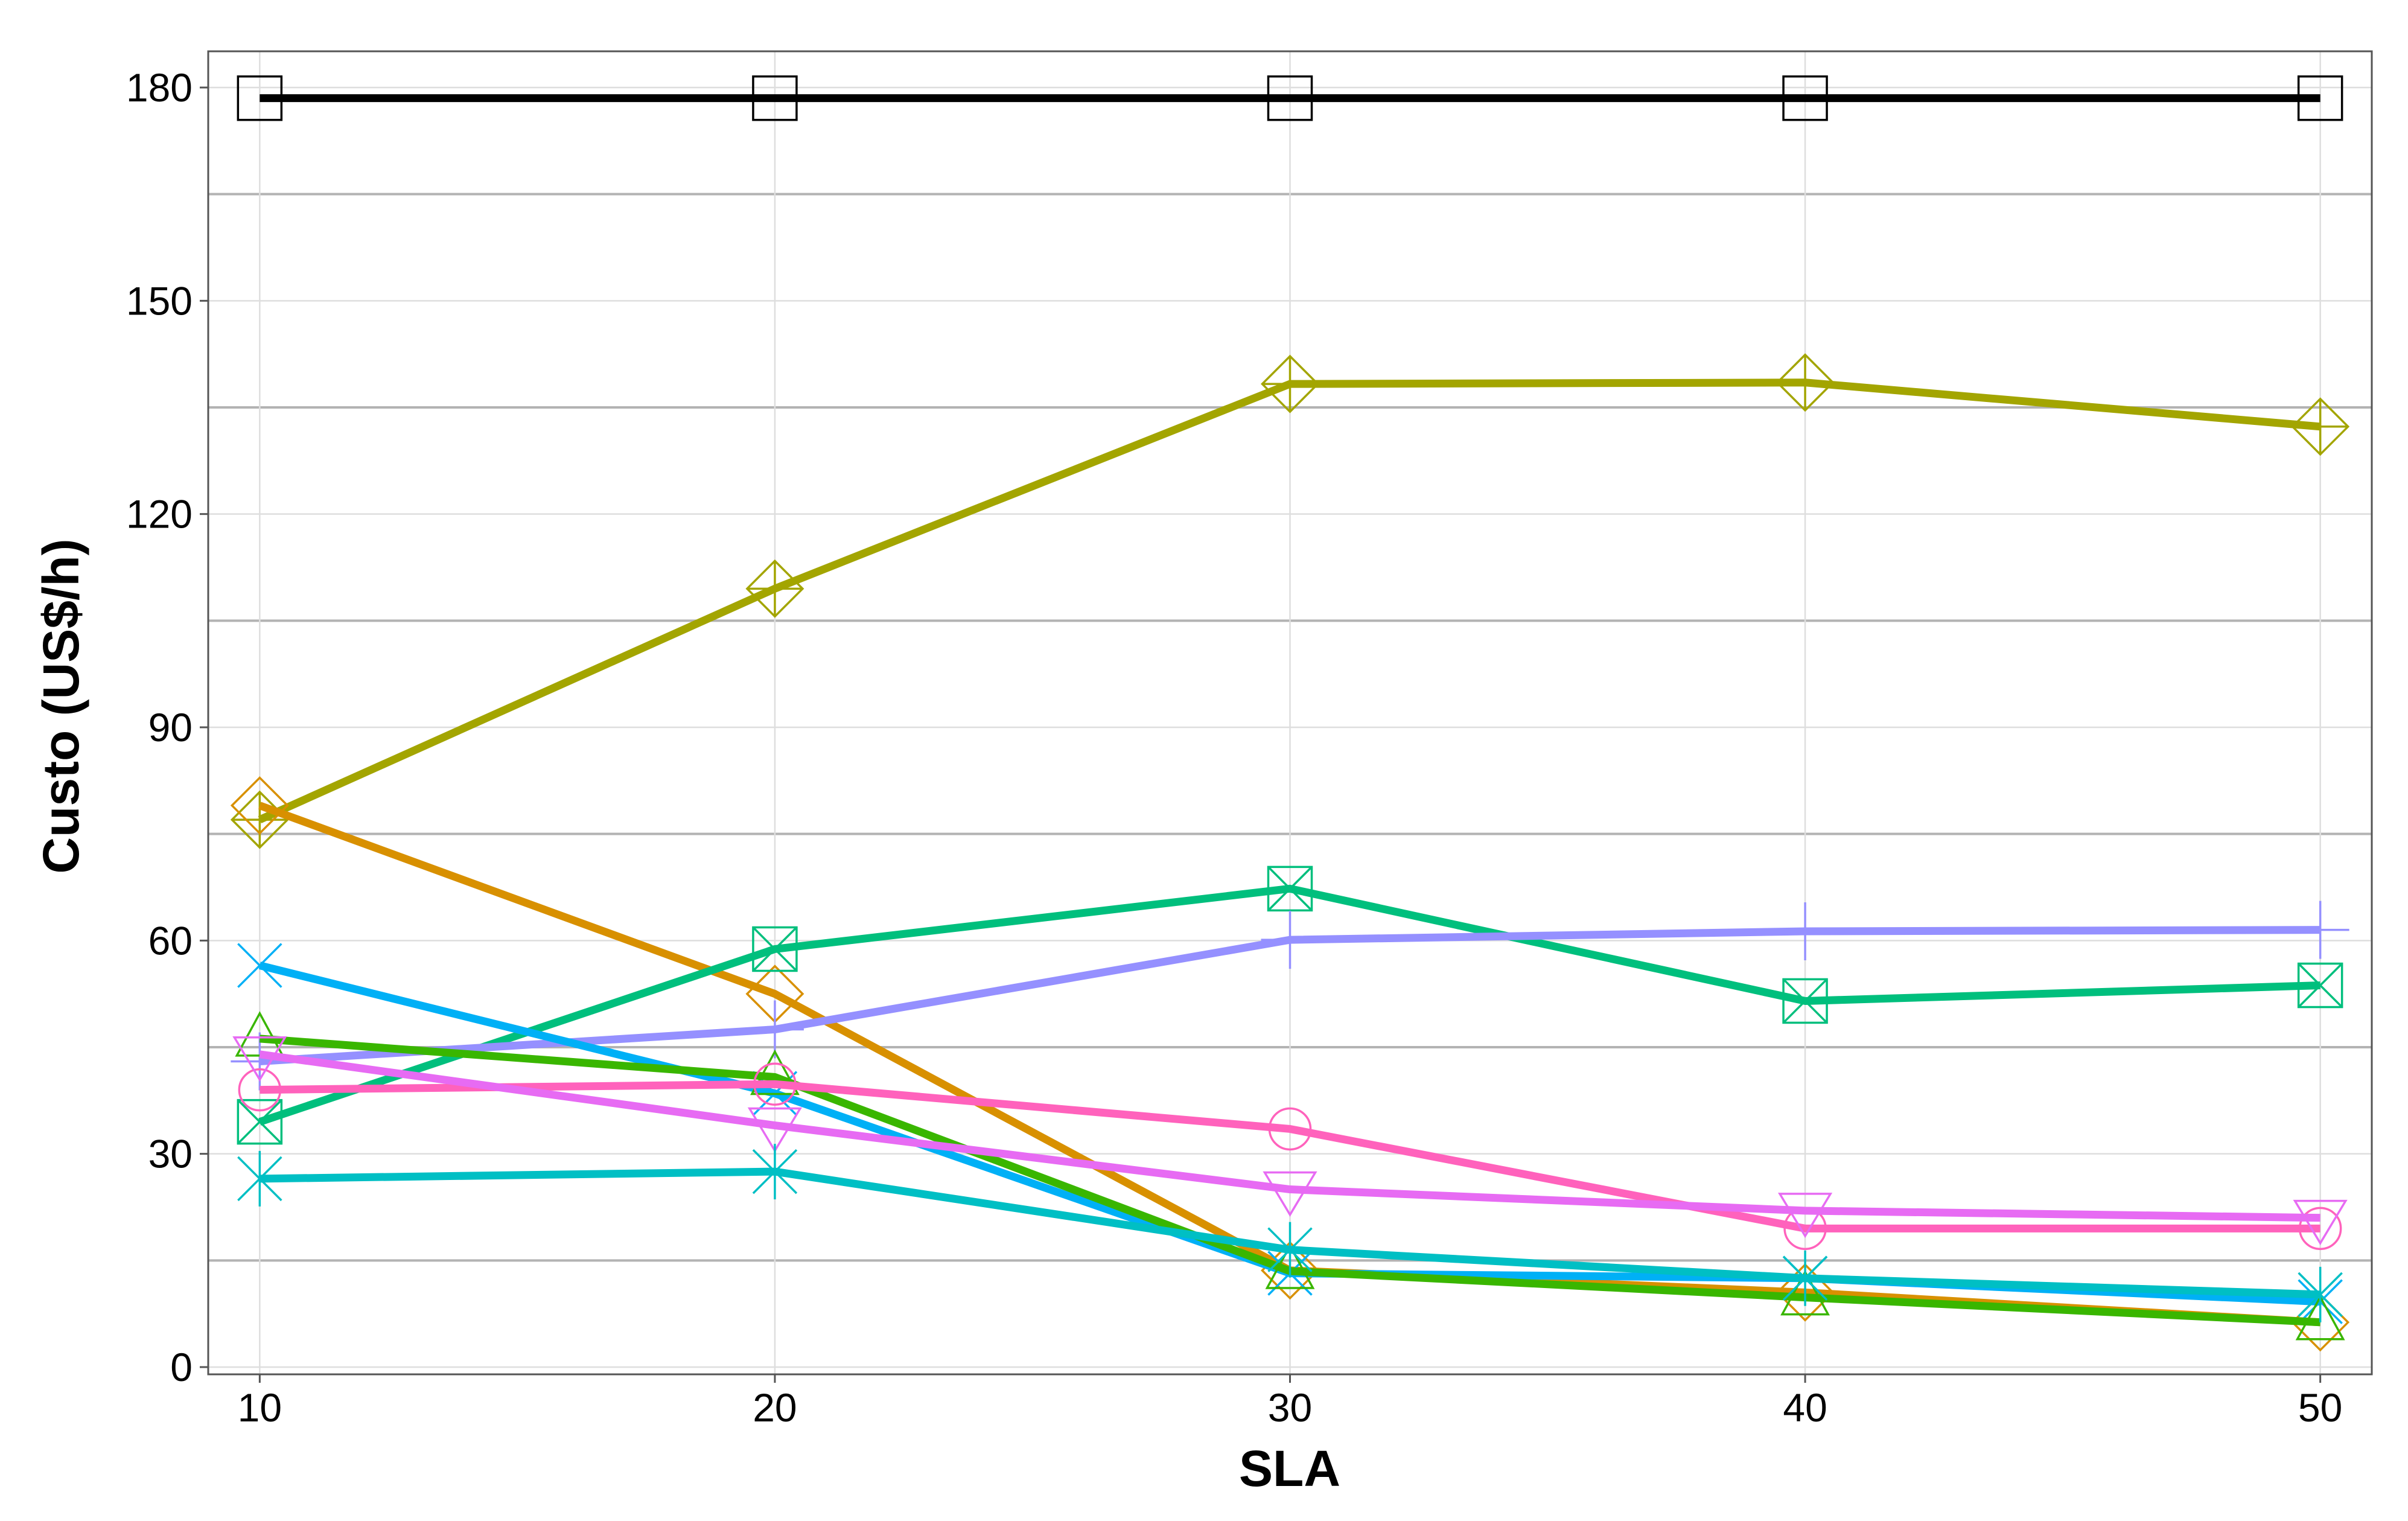 The image size is (2408, 1521). I want to click on x-axis-title: SLA, so click(1289, 1468).